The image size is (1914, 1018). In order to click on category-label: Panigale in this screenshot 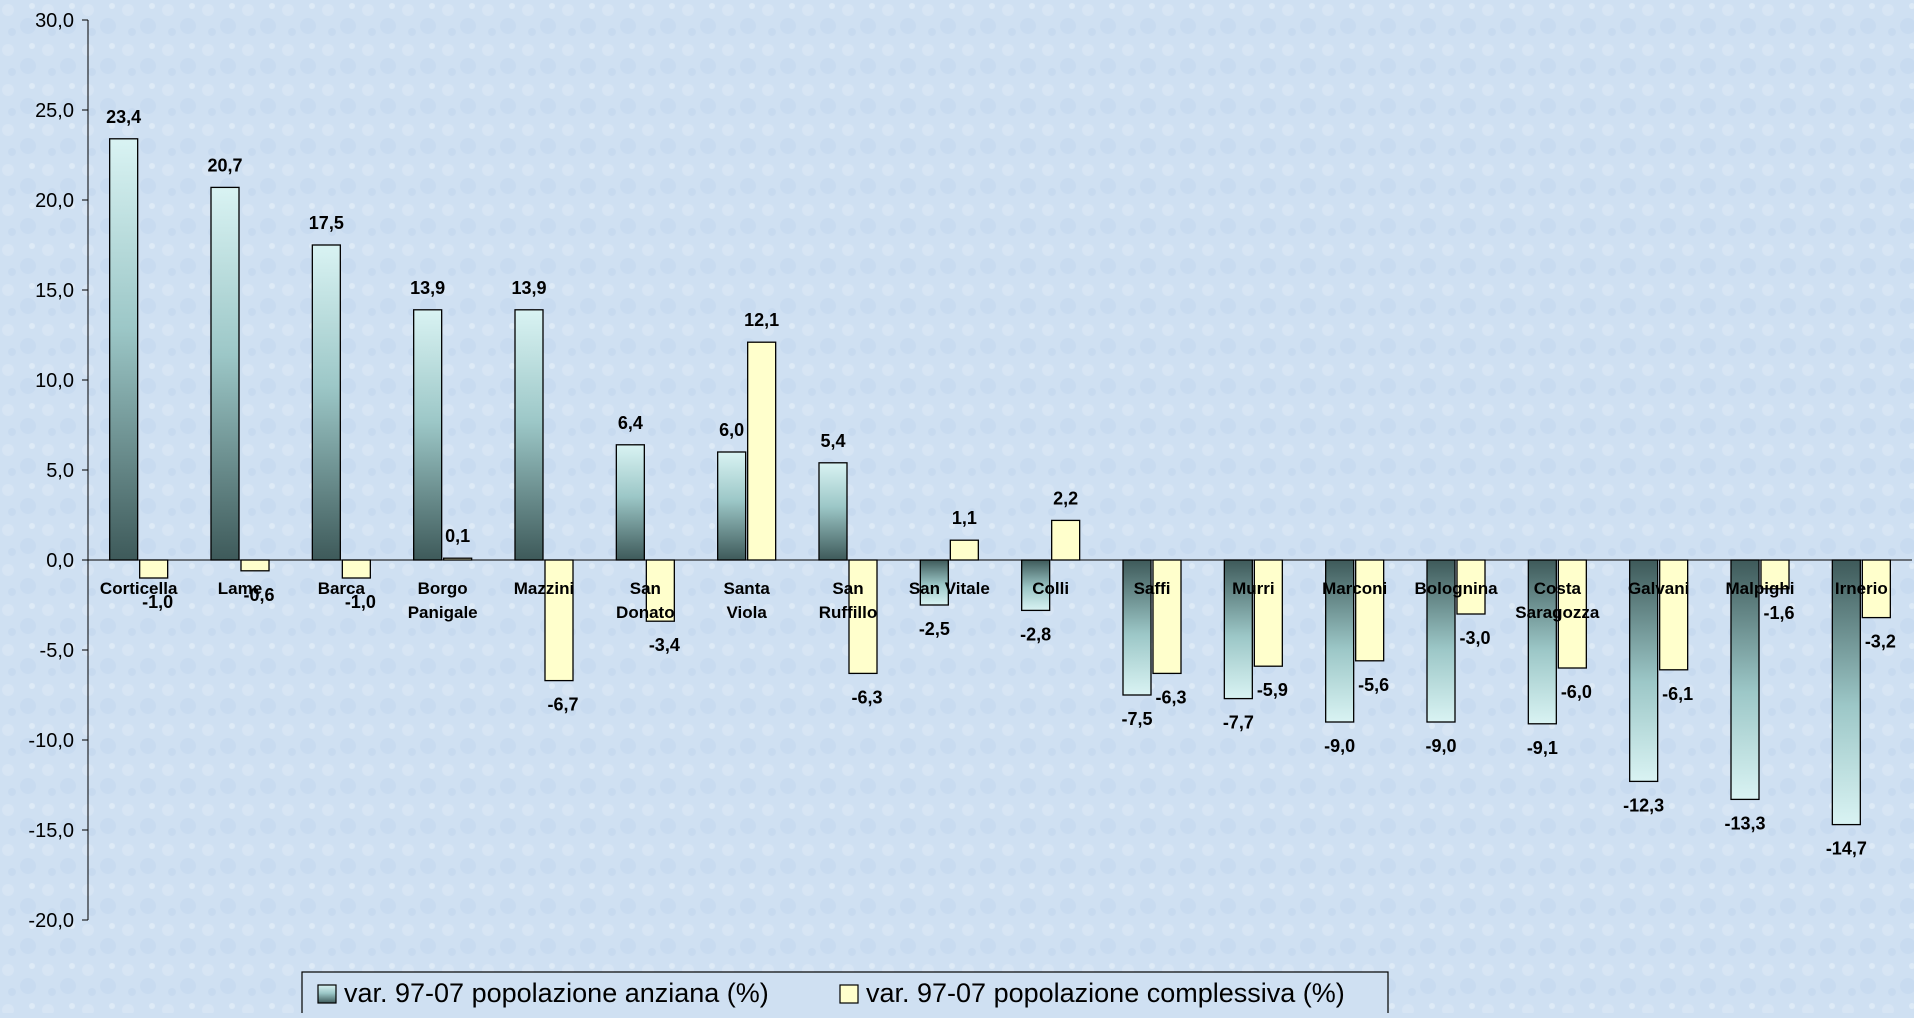, I will do `click(443, 612)`.